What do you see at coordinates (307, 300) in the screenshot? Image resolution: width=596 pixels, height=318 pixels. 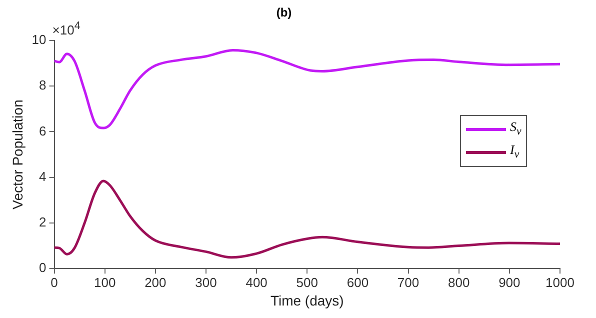 I see `x-axis-title: Time (days)` at bounding box center [307, 300].